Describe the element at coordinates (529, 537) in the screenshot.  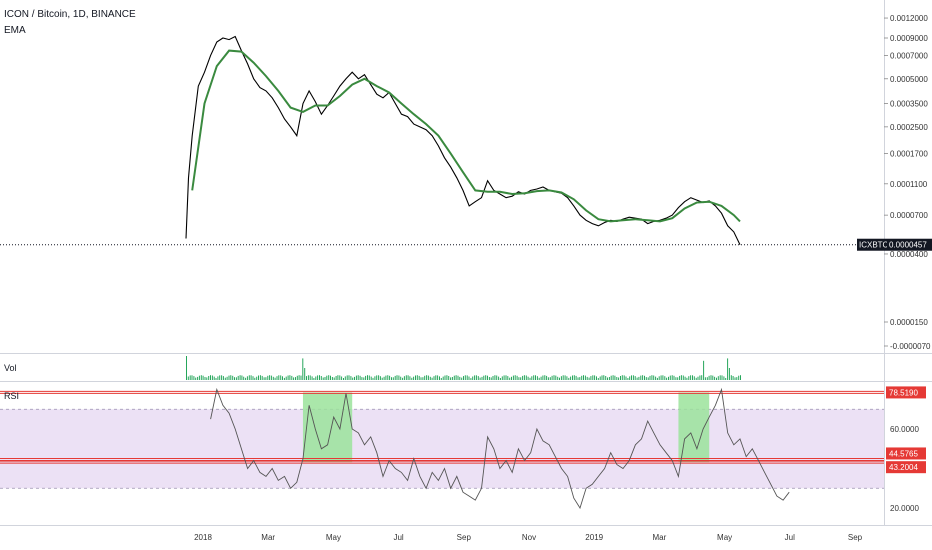
I see `time-axis-tick-label: Nov` at that location.